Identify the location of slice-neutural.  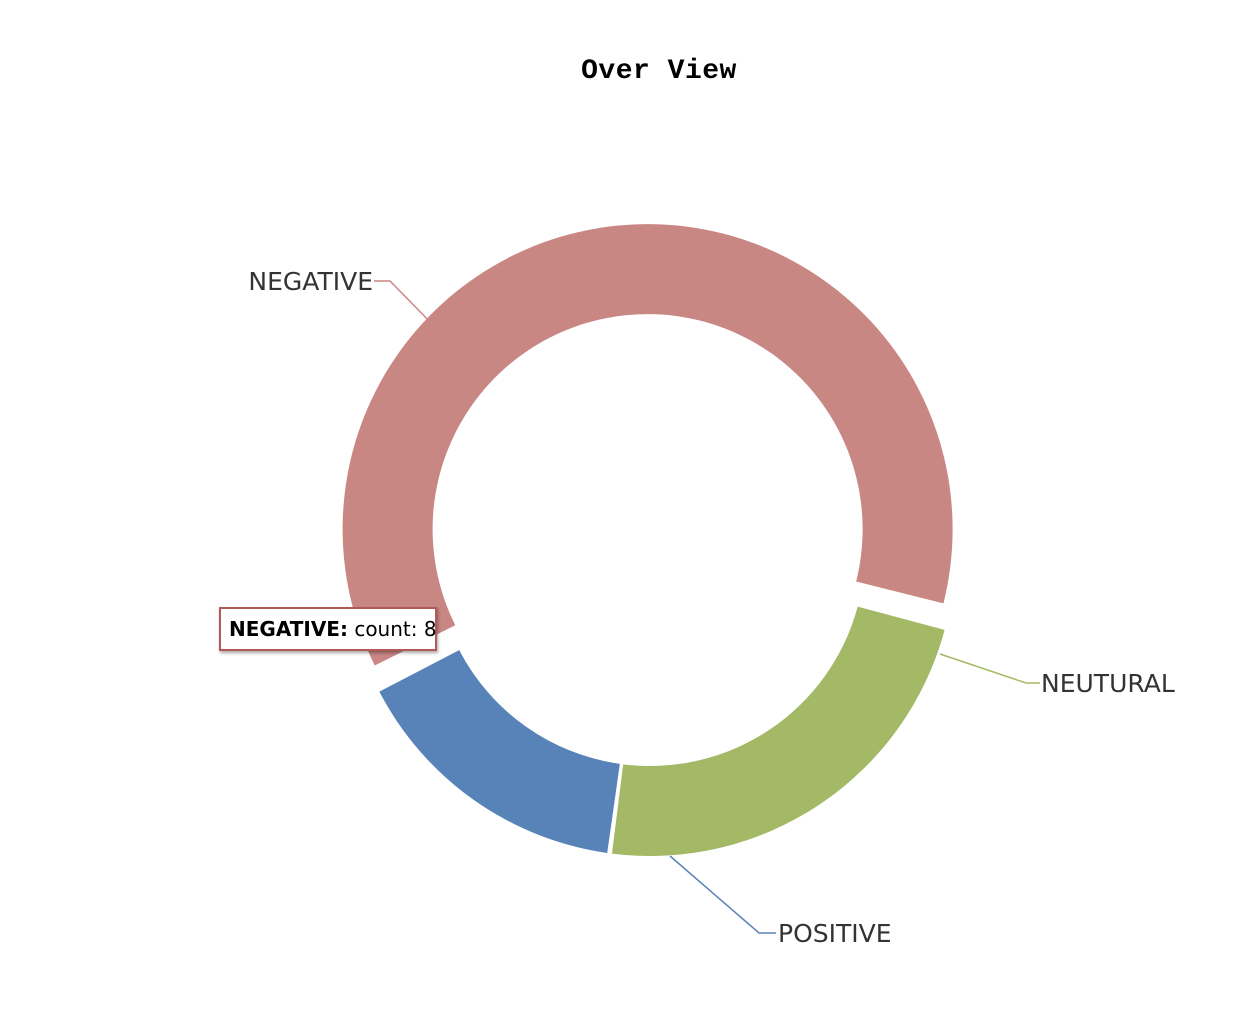
(778, 731).